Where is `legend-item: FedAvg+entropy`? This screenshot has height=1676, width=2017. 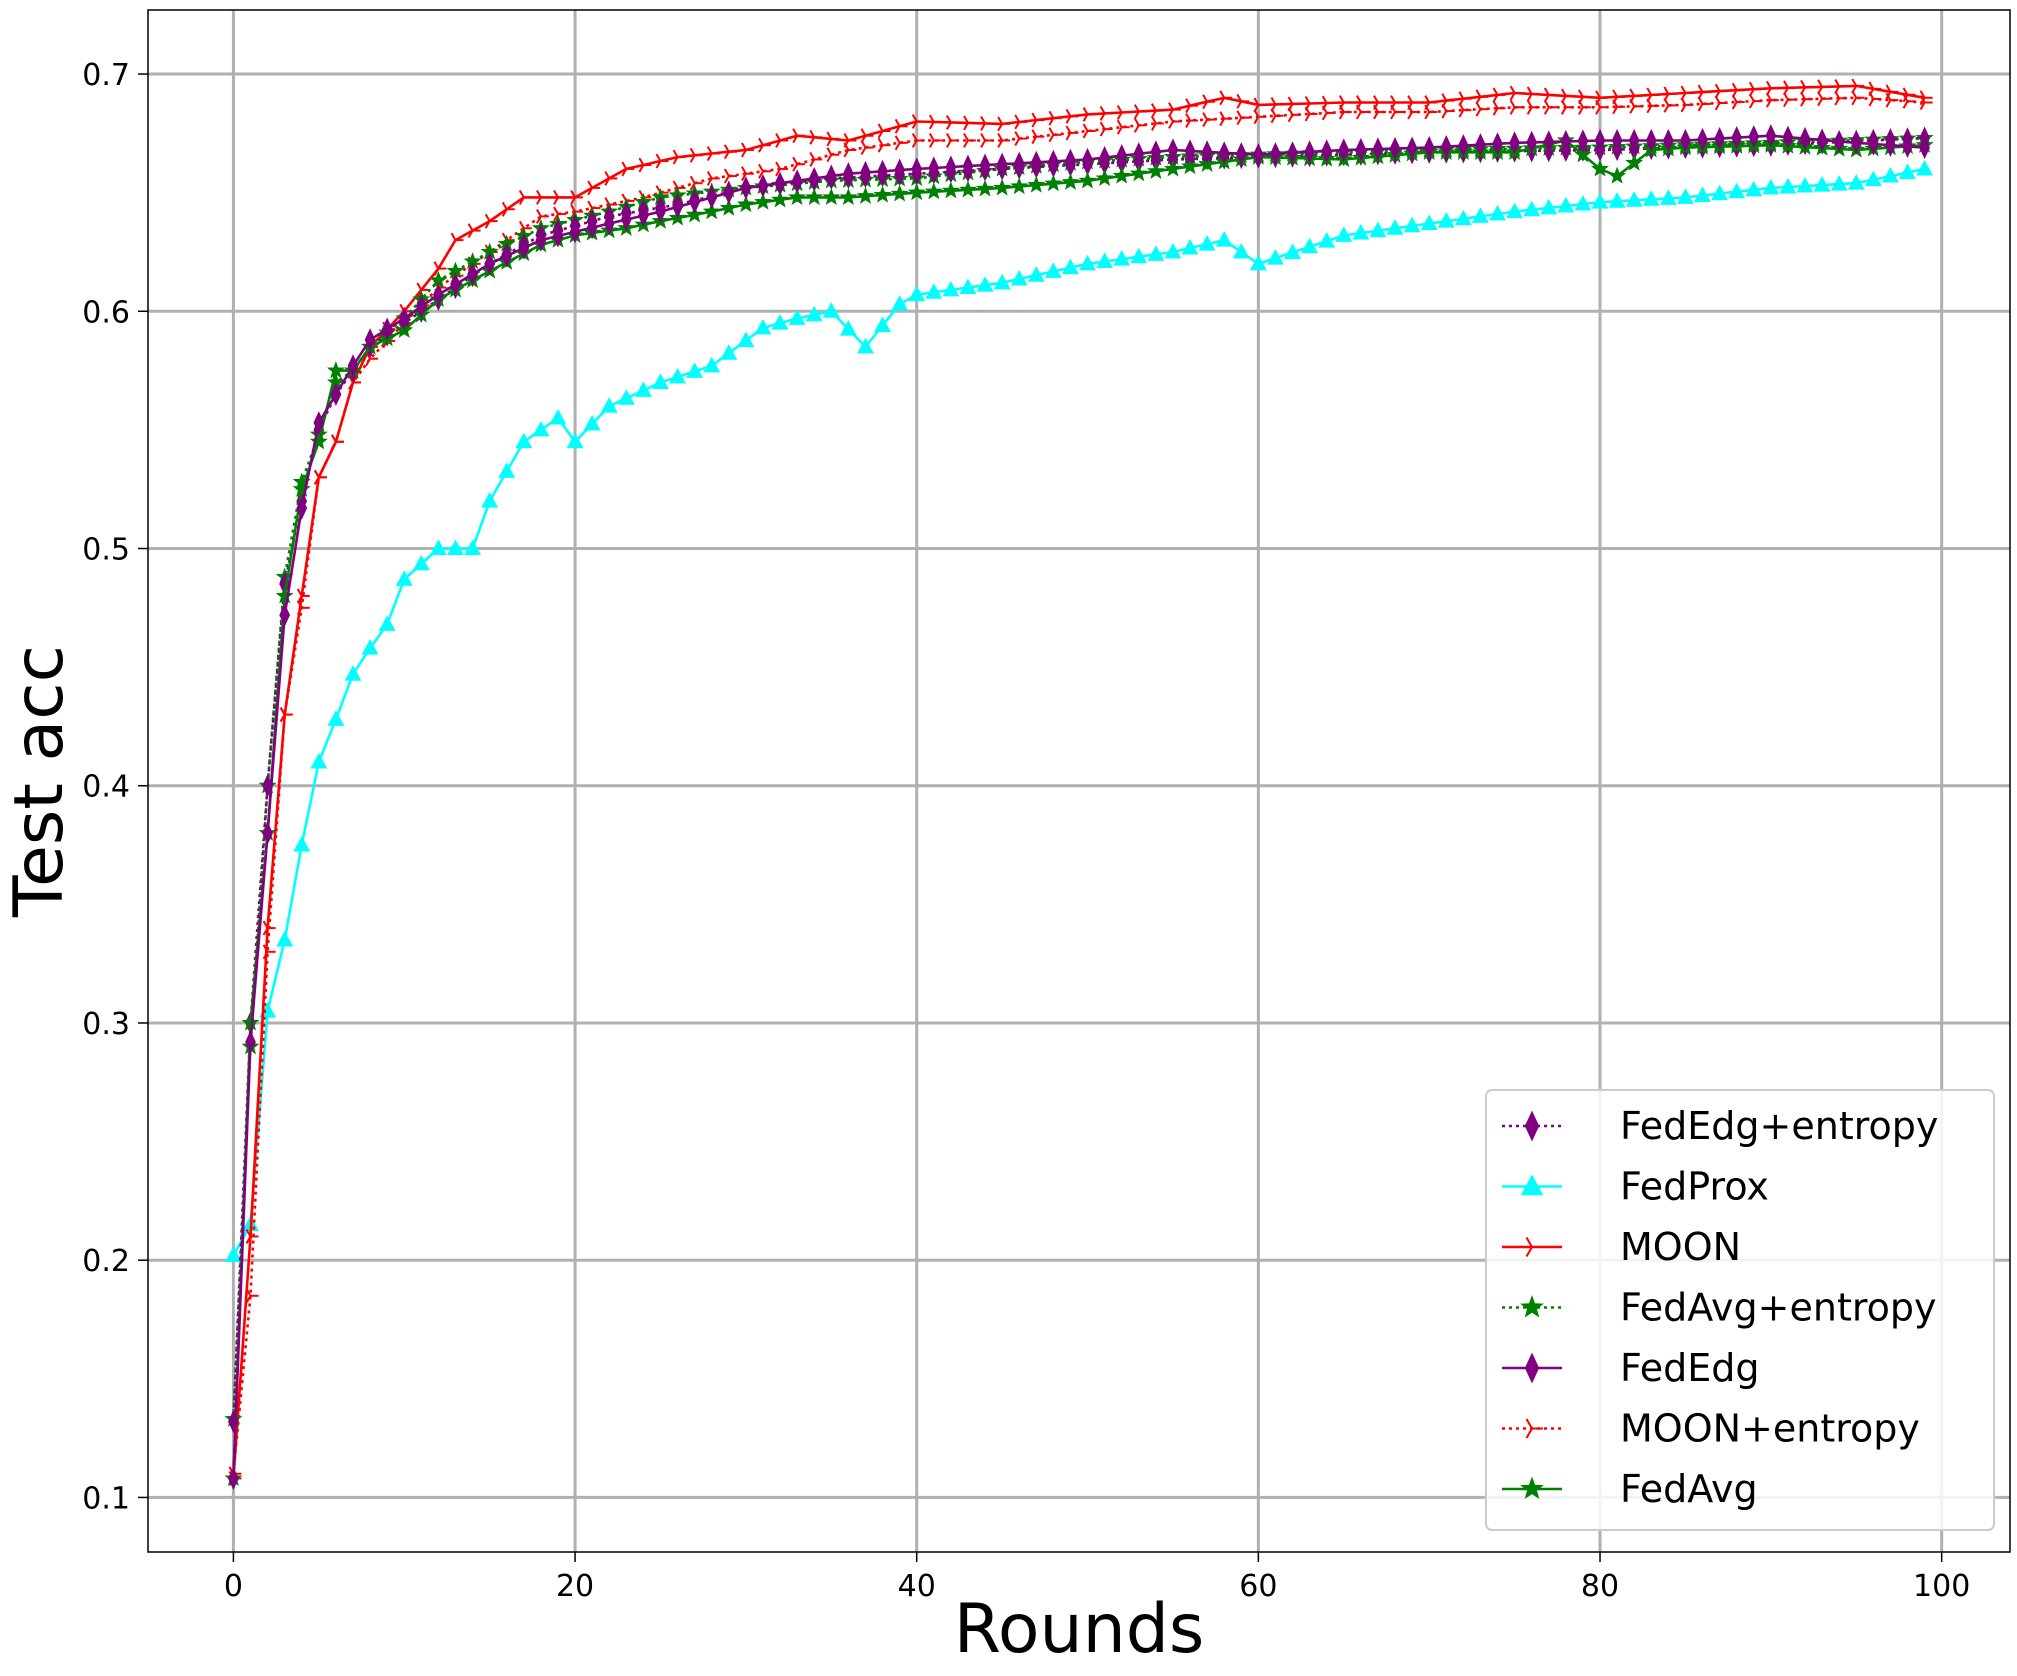 legend-item: FedAvg+entropy is located at coordinates (1719, 1308).